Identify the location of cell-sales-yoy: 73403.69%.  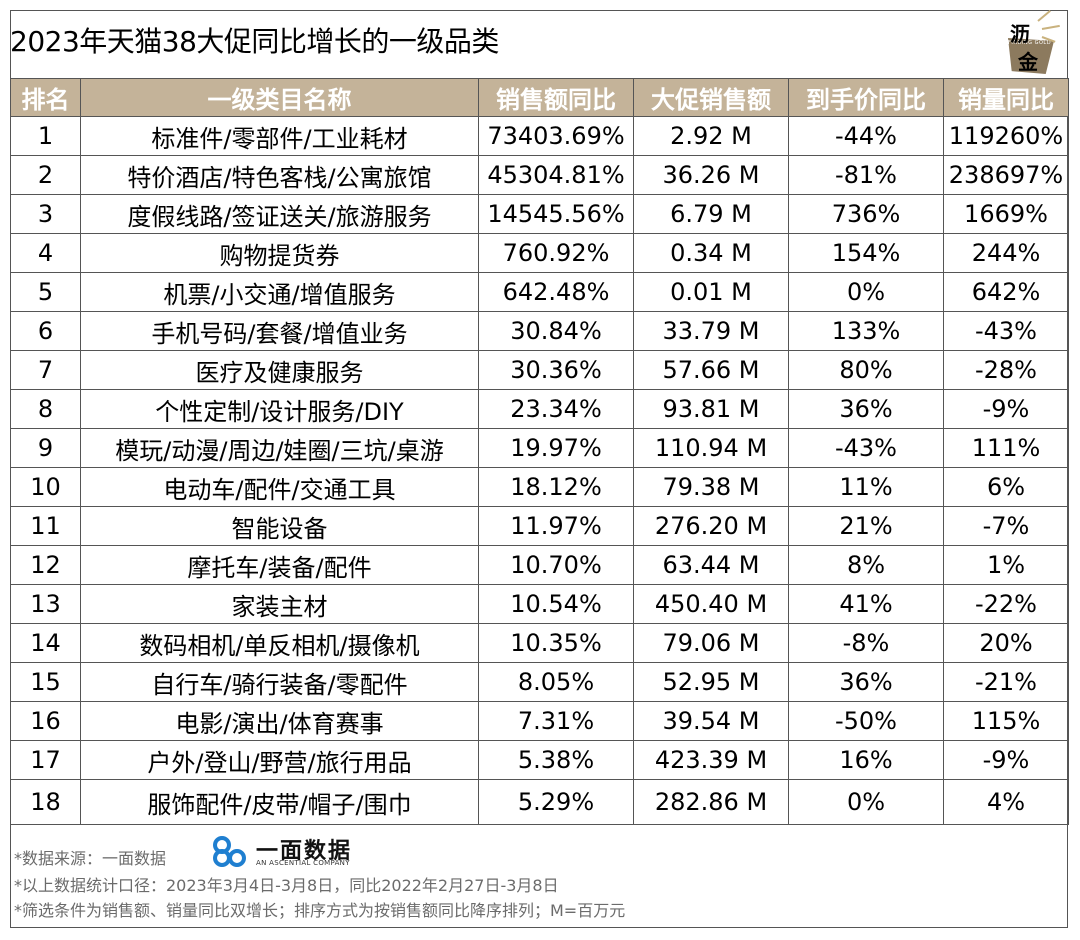
(556, 136).